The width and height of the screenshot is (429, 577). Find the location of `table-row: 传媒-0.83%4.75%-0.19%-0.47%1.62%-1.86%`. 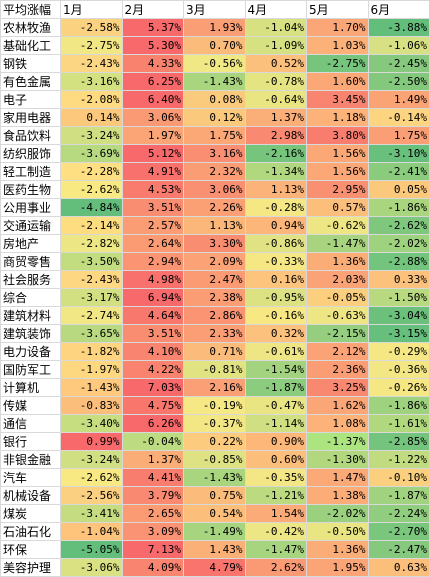

table-row: 传媒-0.83%4.75%-0.19%-0.47%1.62%-1.86% is located at coordinates (215, 406).